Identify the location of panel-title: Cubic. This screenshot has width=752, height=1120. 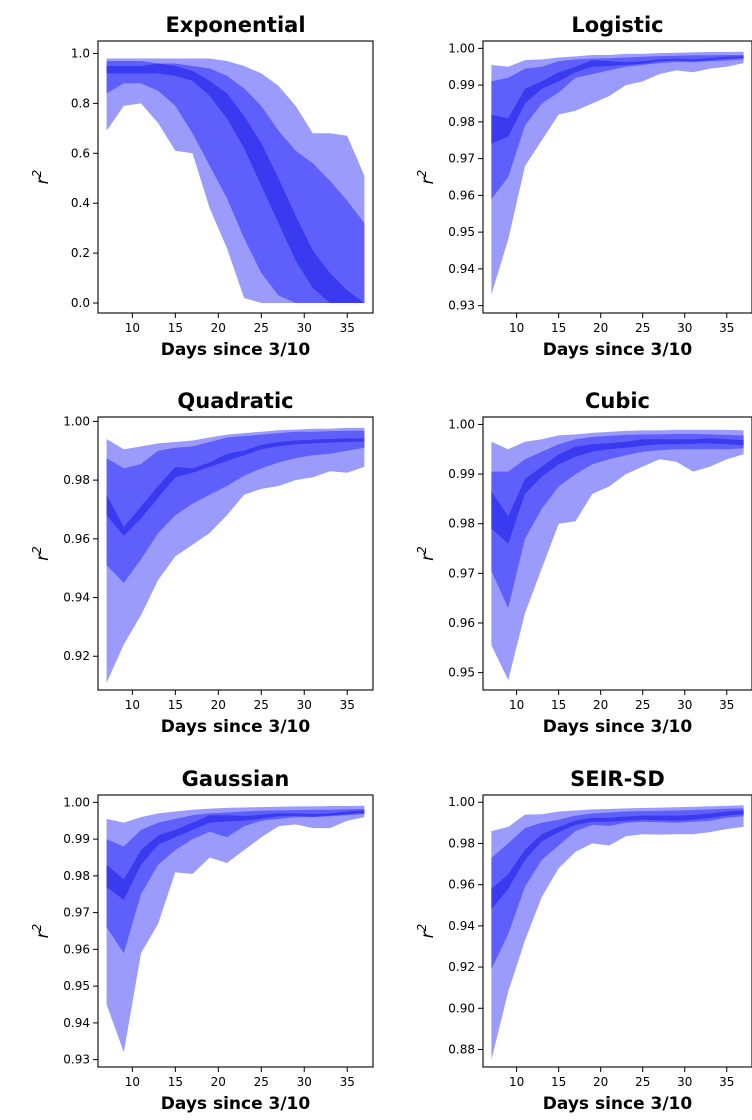
(617, 401).